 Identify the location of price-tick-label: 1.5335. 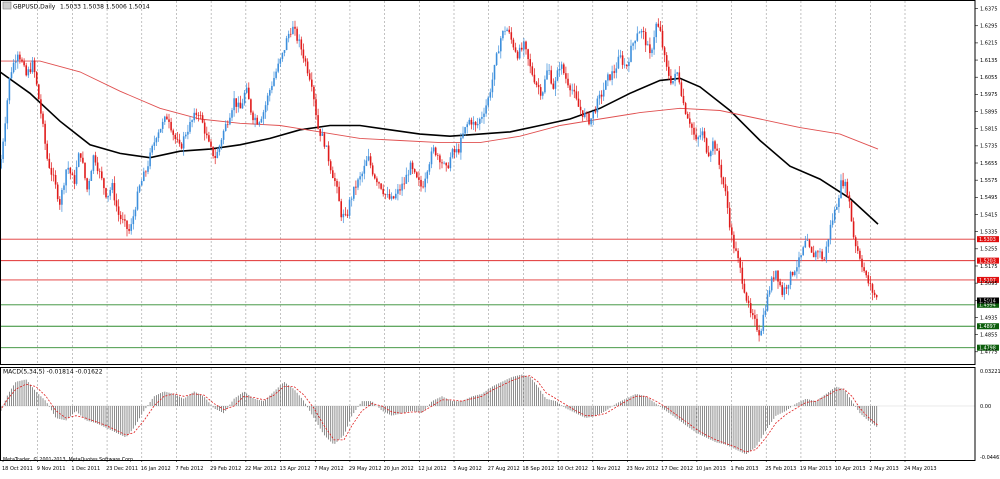
(989, 232).